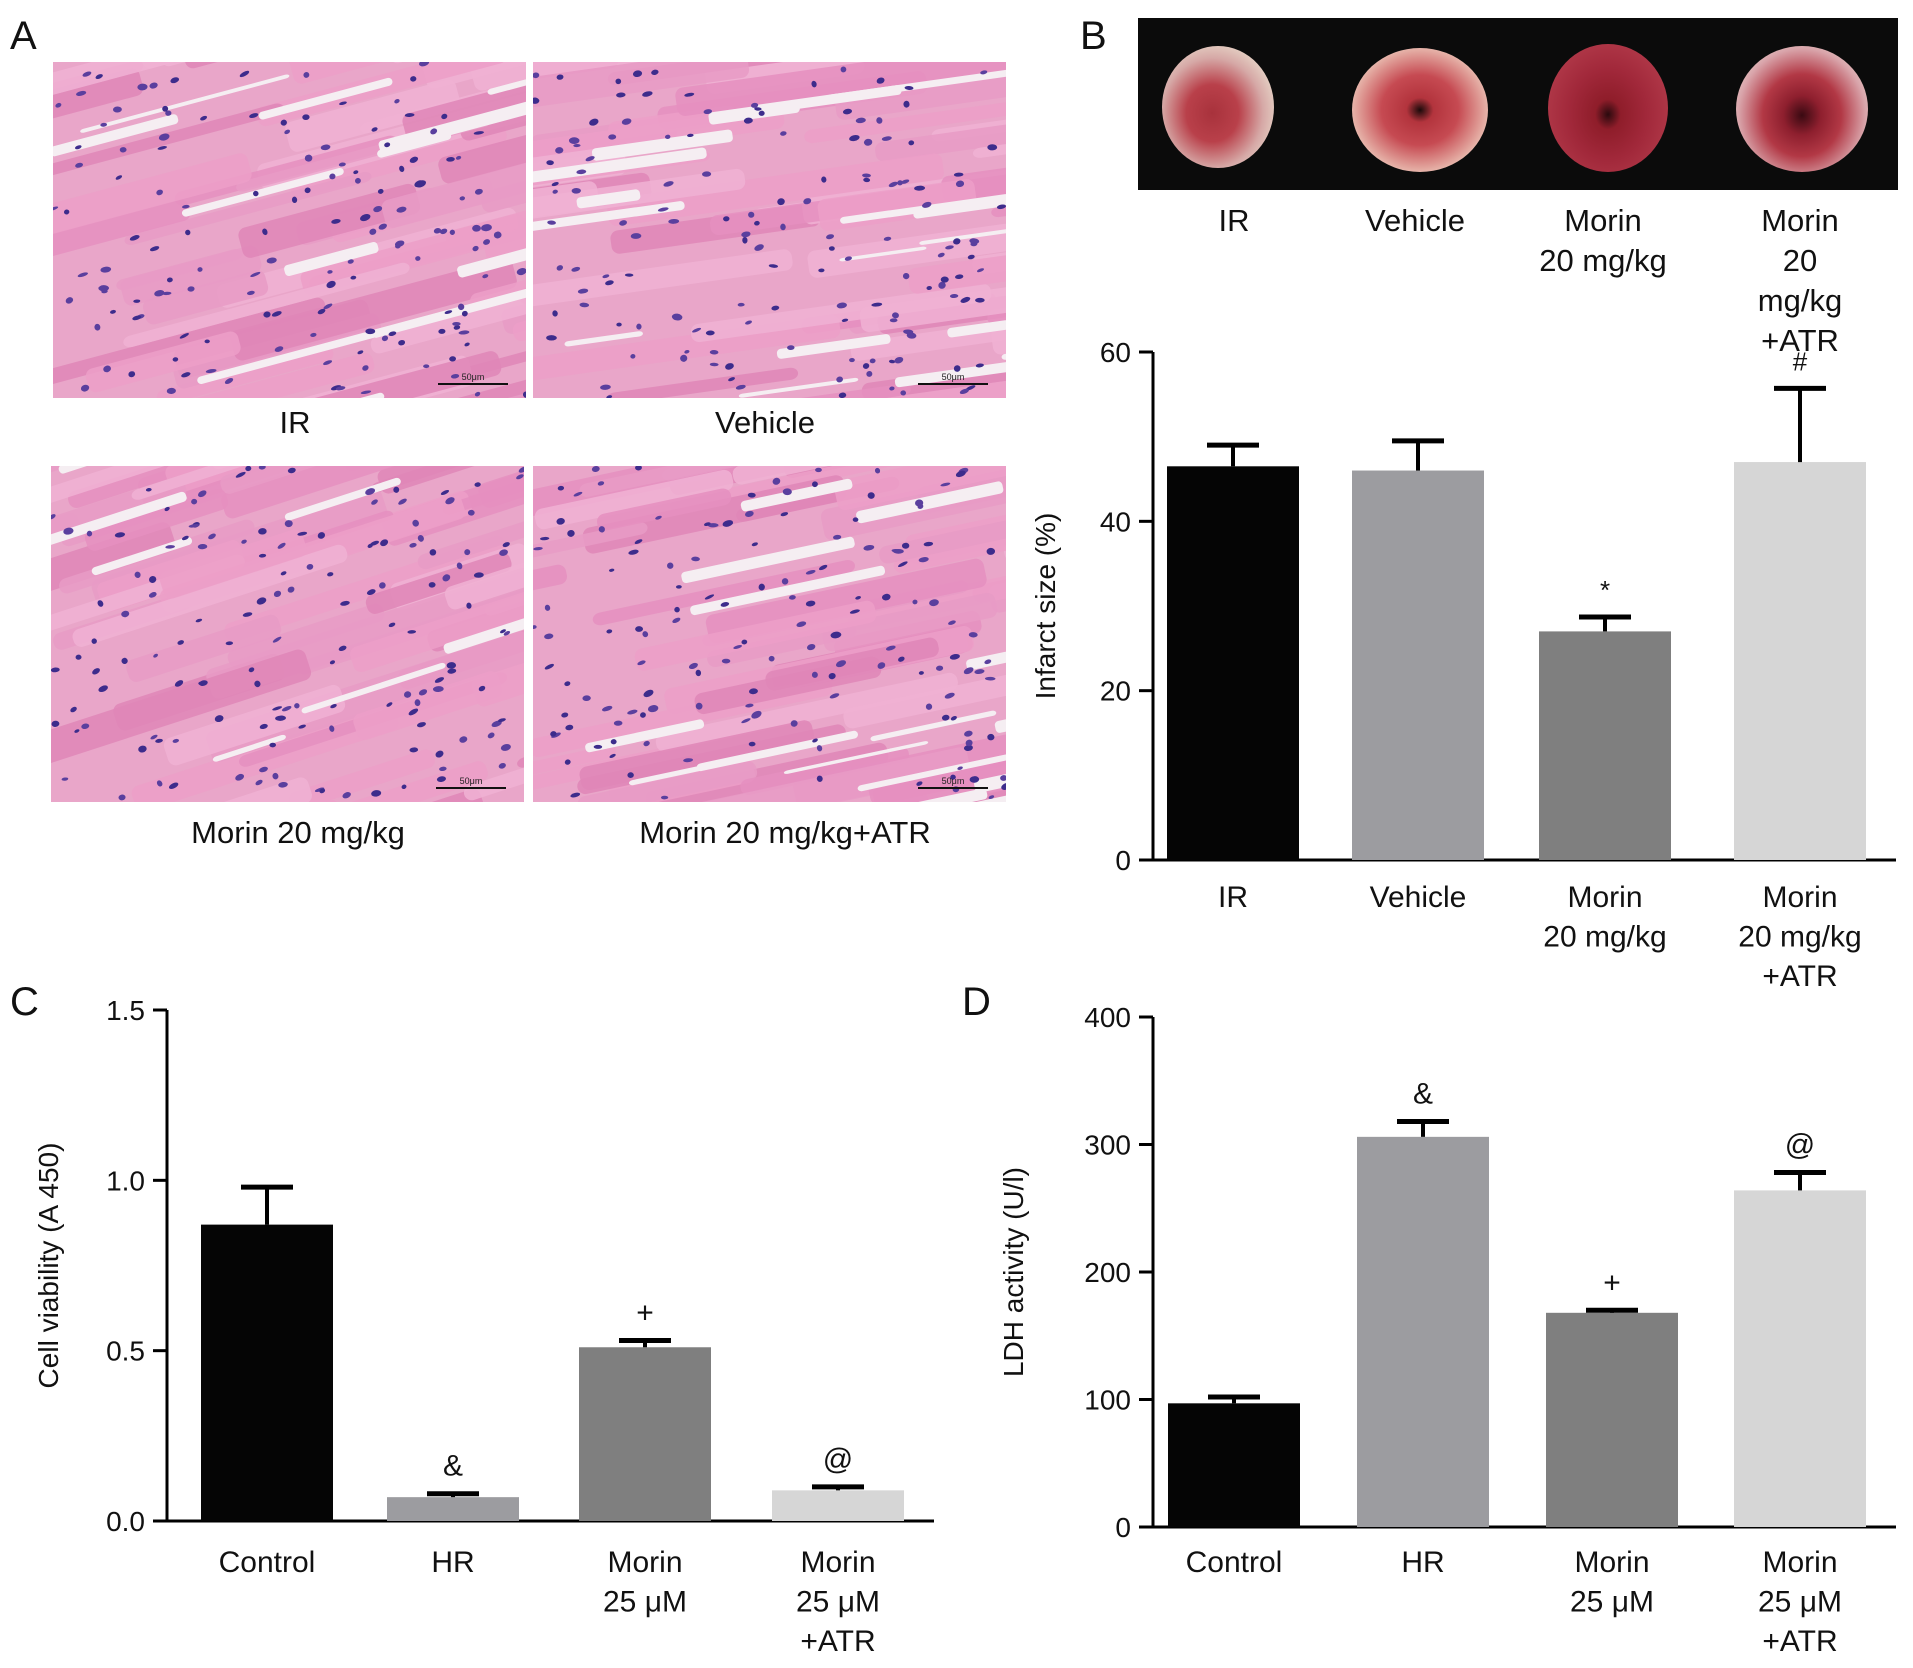 This screenshot has height=1668, width=1913. I want to click on micrograph-label-vehicle: Vehicle, so click(765, 422).